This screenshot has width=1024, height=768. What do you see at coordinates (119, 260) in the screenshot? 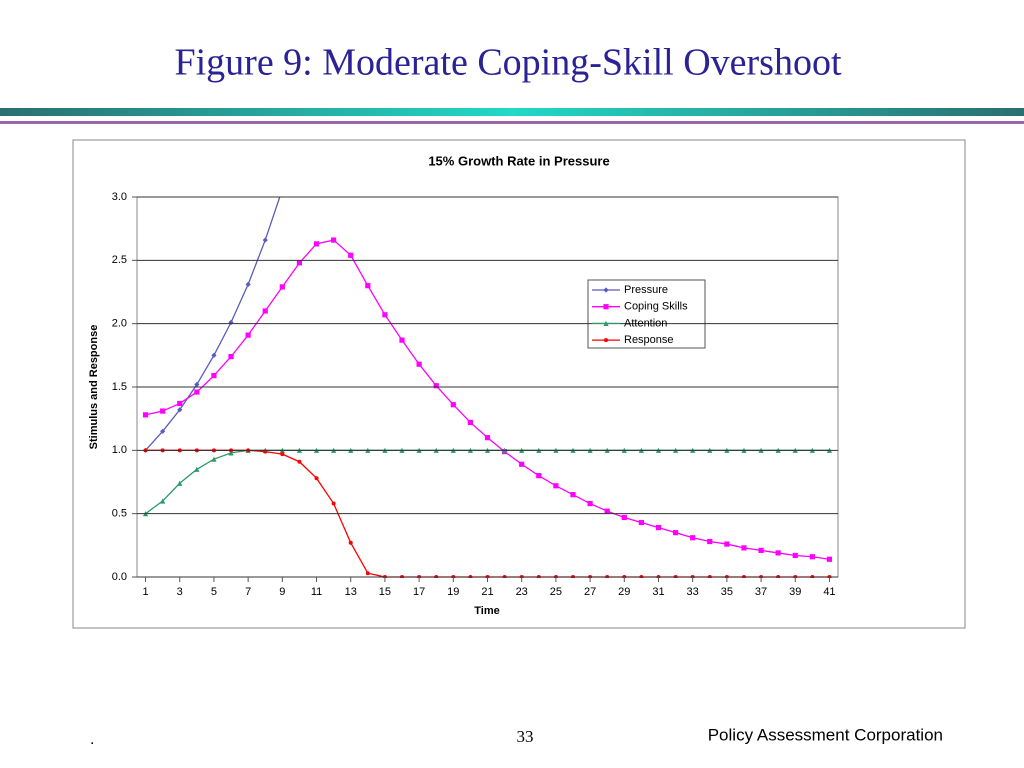
I see `y-tick-label: 2.5` at bounding box center [119, 260].